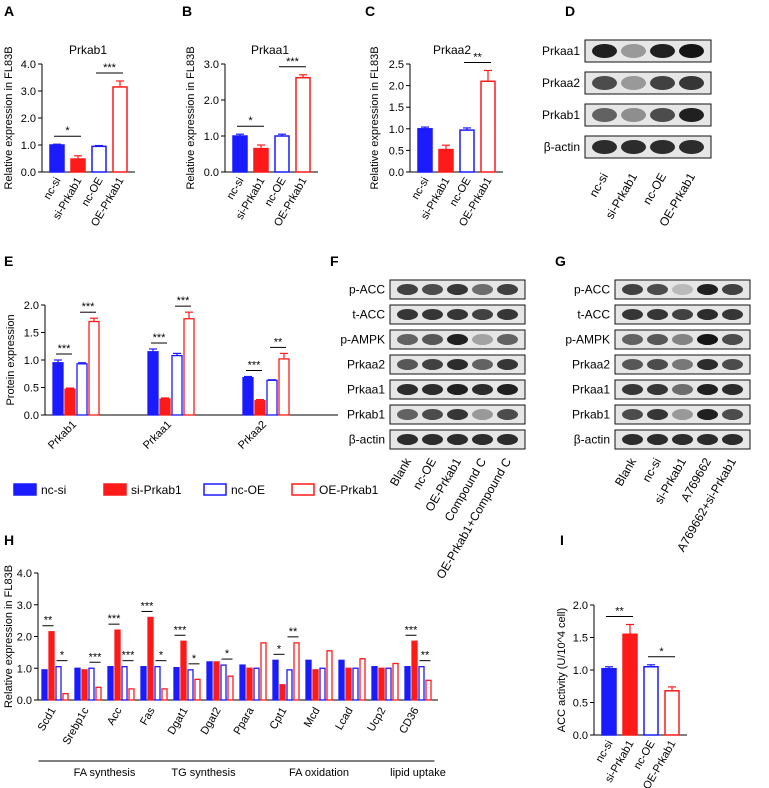 This screenshot has height=788, width=769. I want to click on legend-label: nc-OE, so click(248, 490).